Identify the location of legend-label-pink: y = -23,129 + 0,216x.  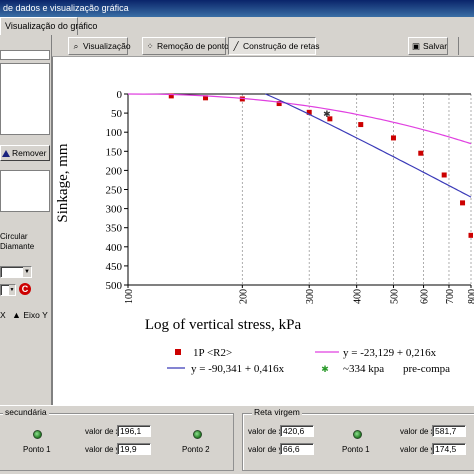
(390, 353).